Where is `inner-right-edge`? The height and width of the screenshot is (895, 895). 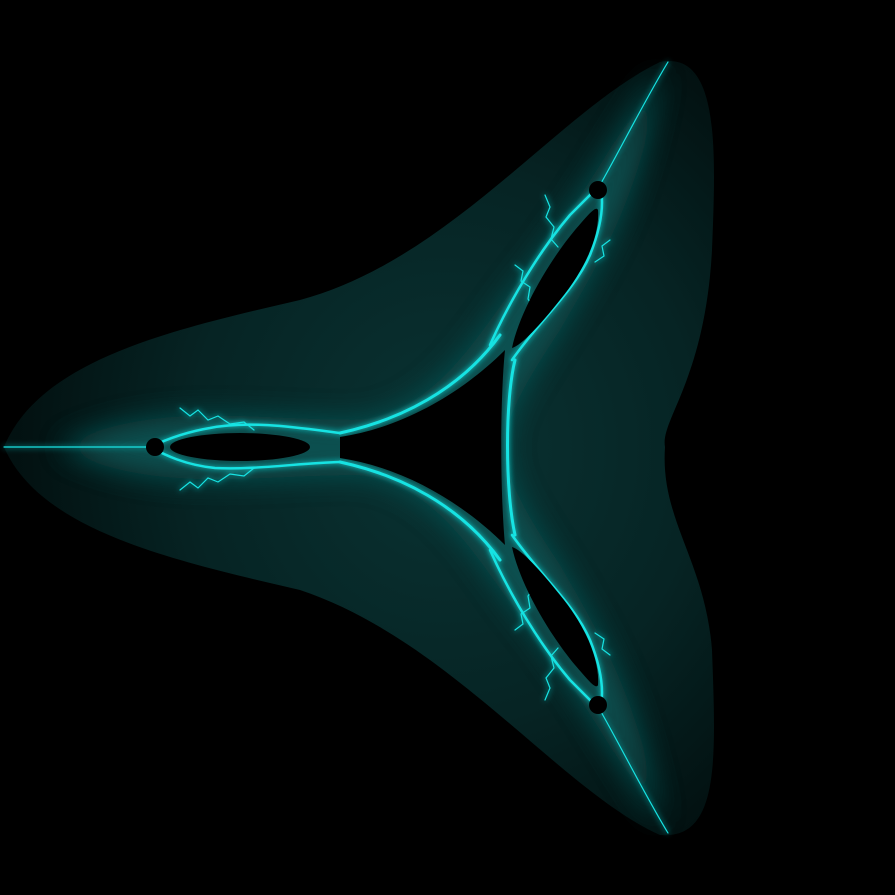
inner-right-edge is located at coordinates (511, 447).